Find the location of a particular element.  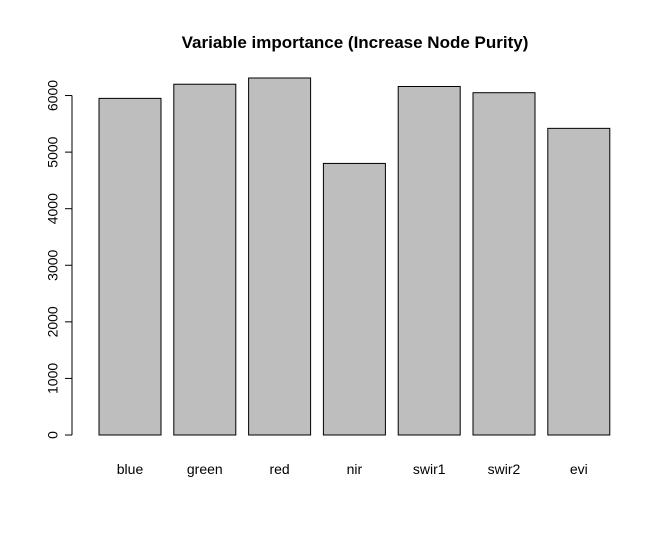

x-tick-label-swir2: swir2 is located at coordinates (504, 469).